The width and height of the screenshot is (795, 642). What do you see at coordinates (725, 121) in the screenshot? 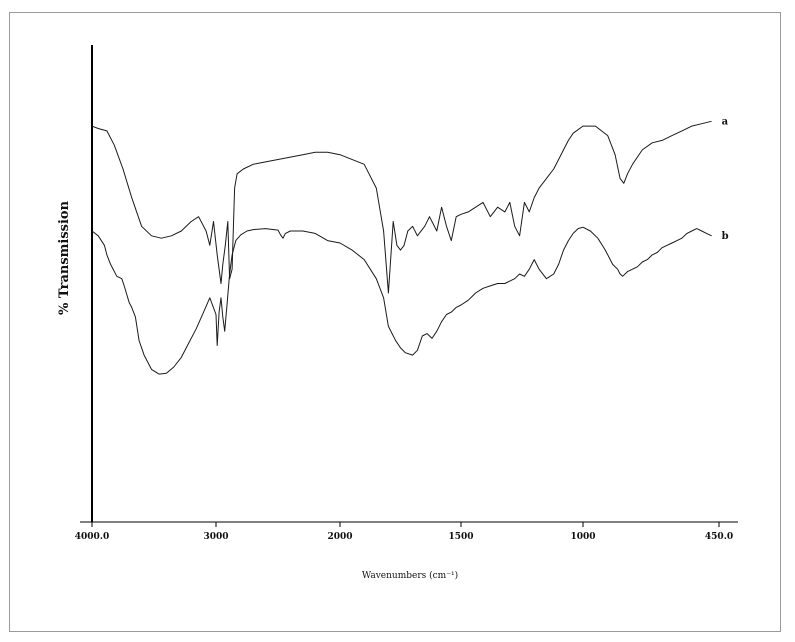
I see `series-a-label: a` at bounding box center [725, 121].